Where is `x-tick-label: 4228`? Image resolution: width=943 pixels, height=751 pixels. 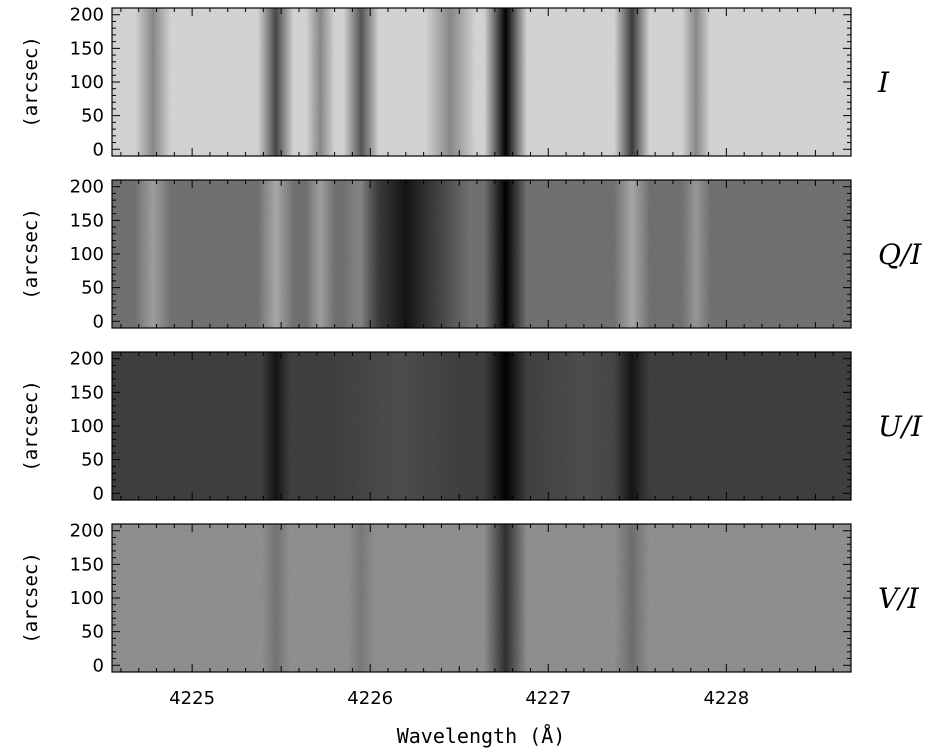 x-tick-label: 4228 is located at coordinates (726, 698).